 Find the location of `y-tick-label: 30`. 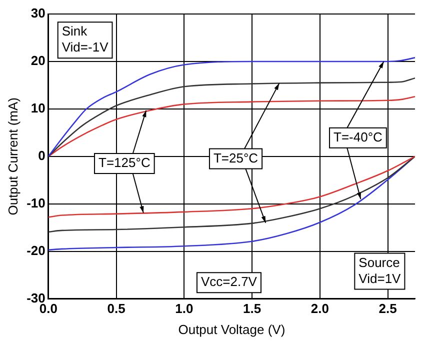

y-tick-label: 30 is located at coordinates (38, 13).